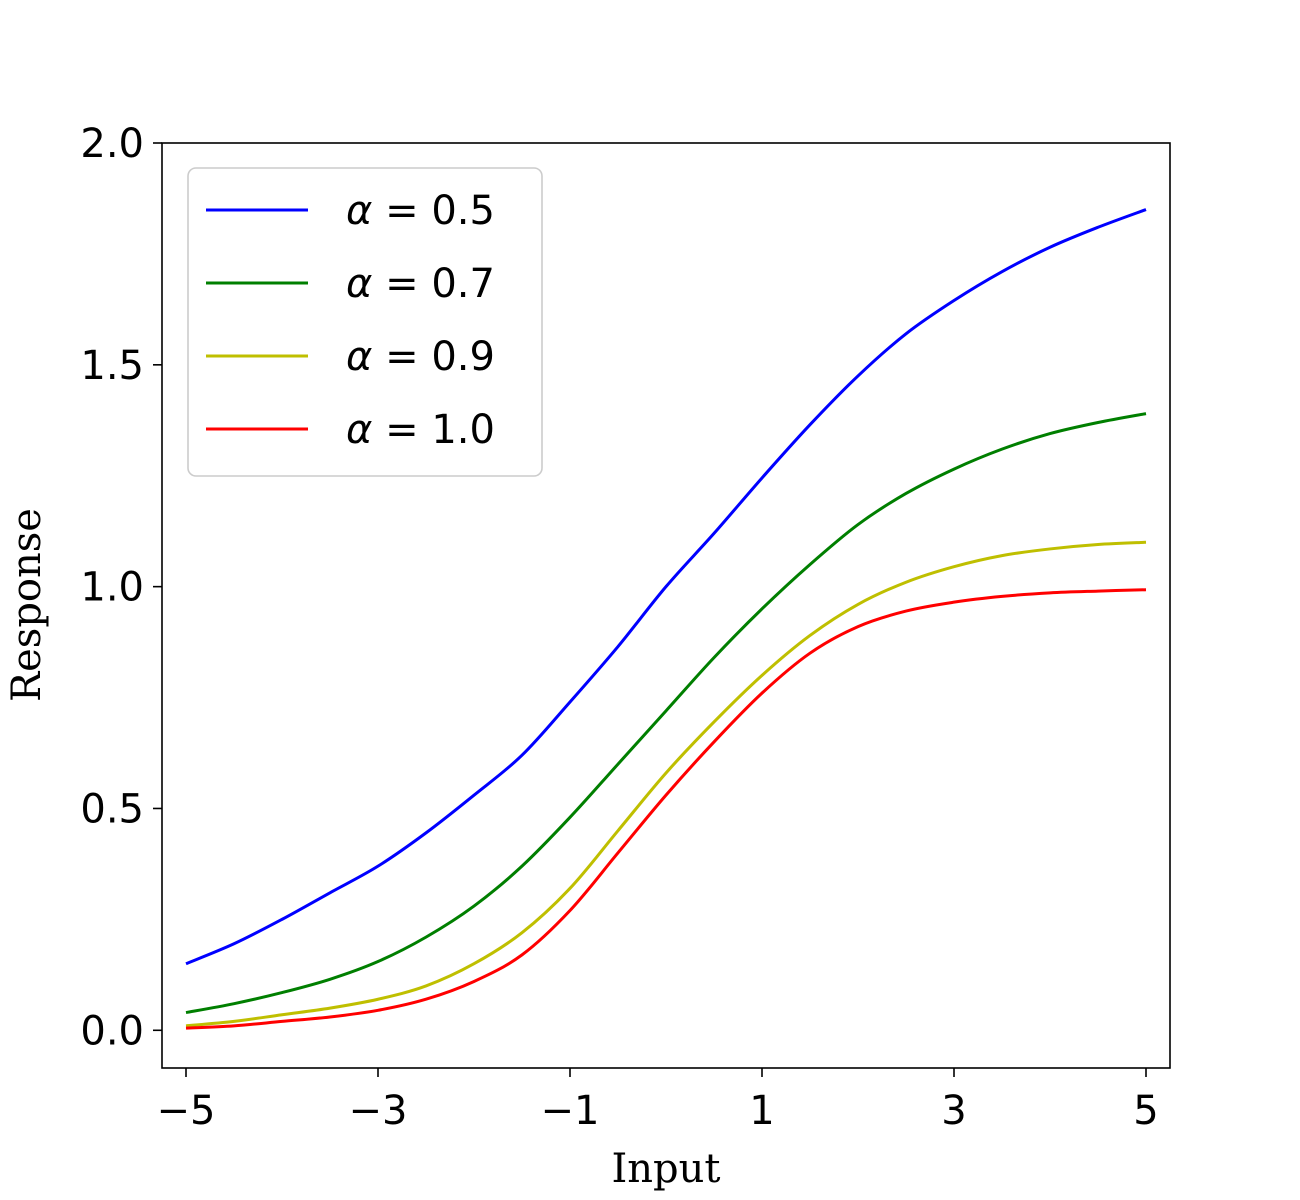  I want to click on legend-label: α = 0.9, so click(420, 357).